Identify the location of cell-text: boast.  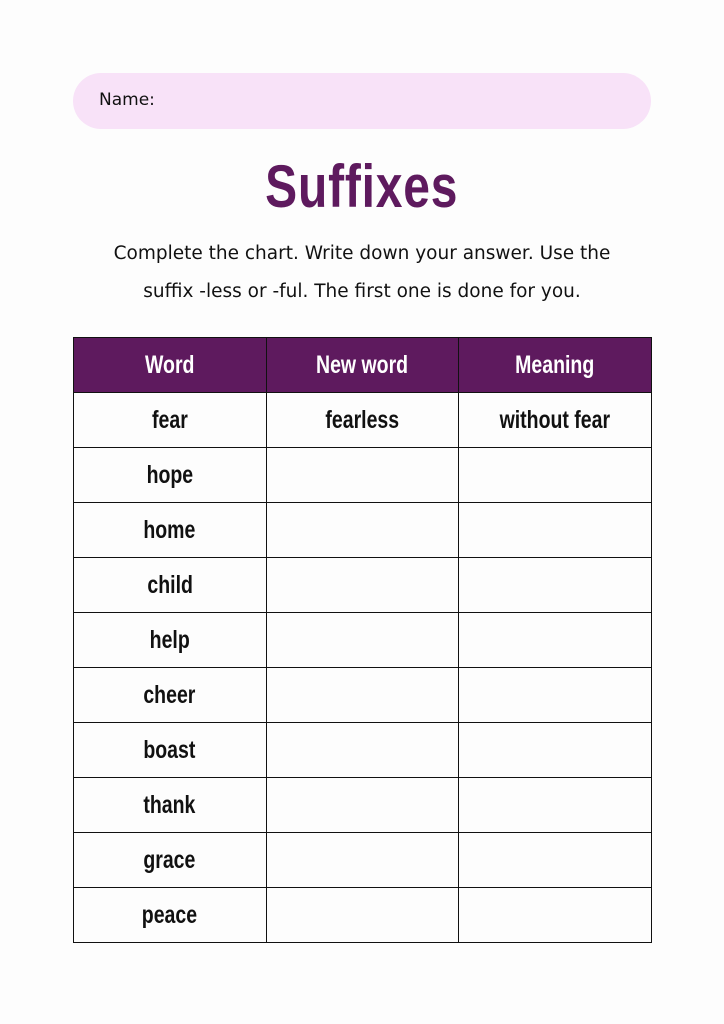
(169, 749).